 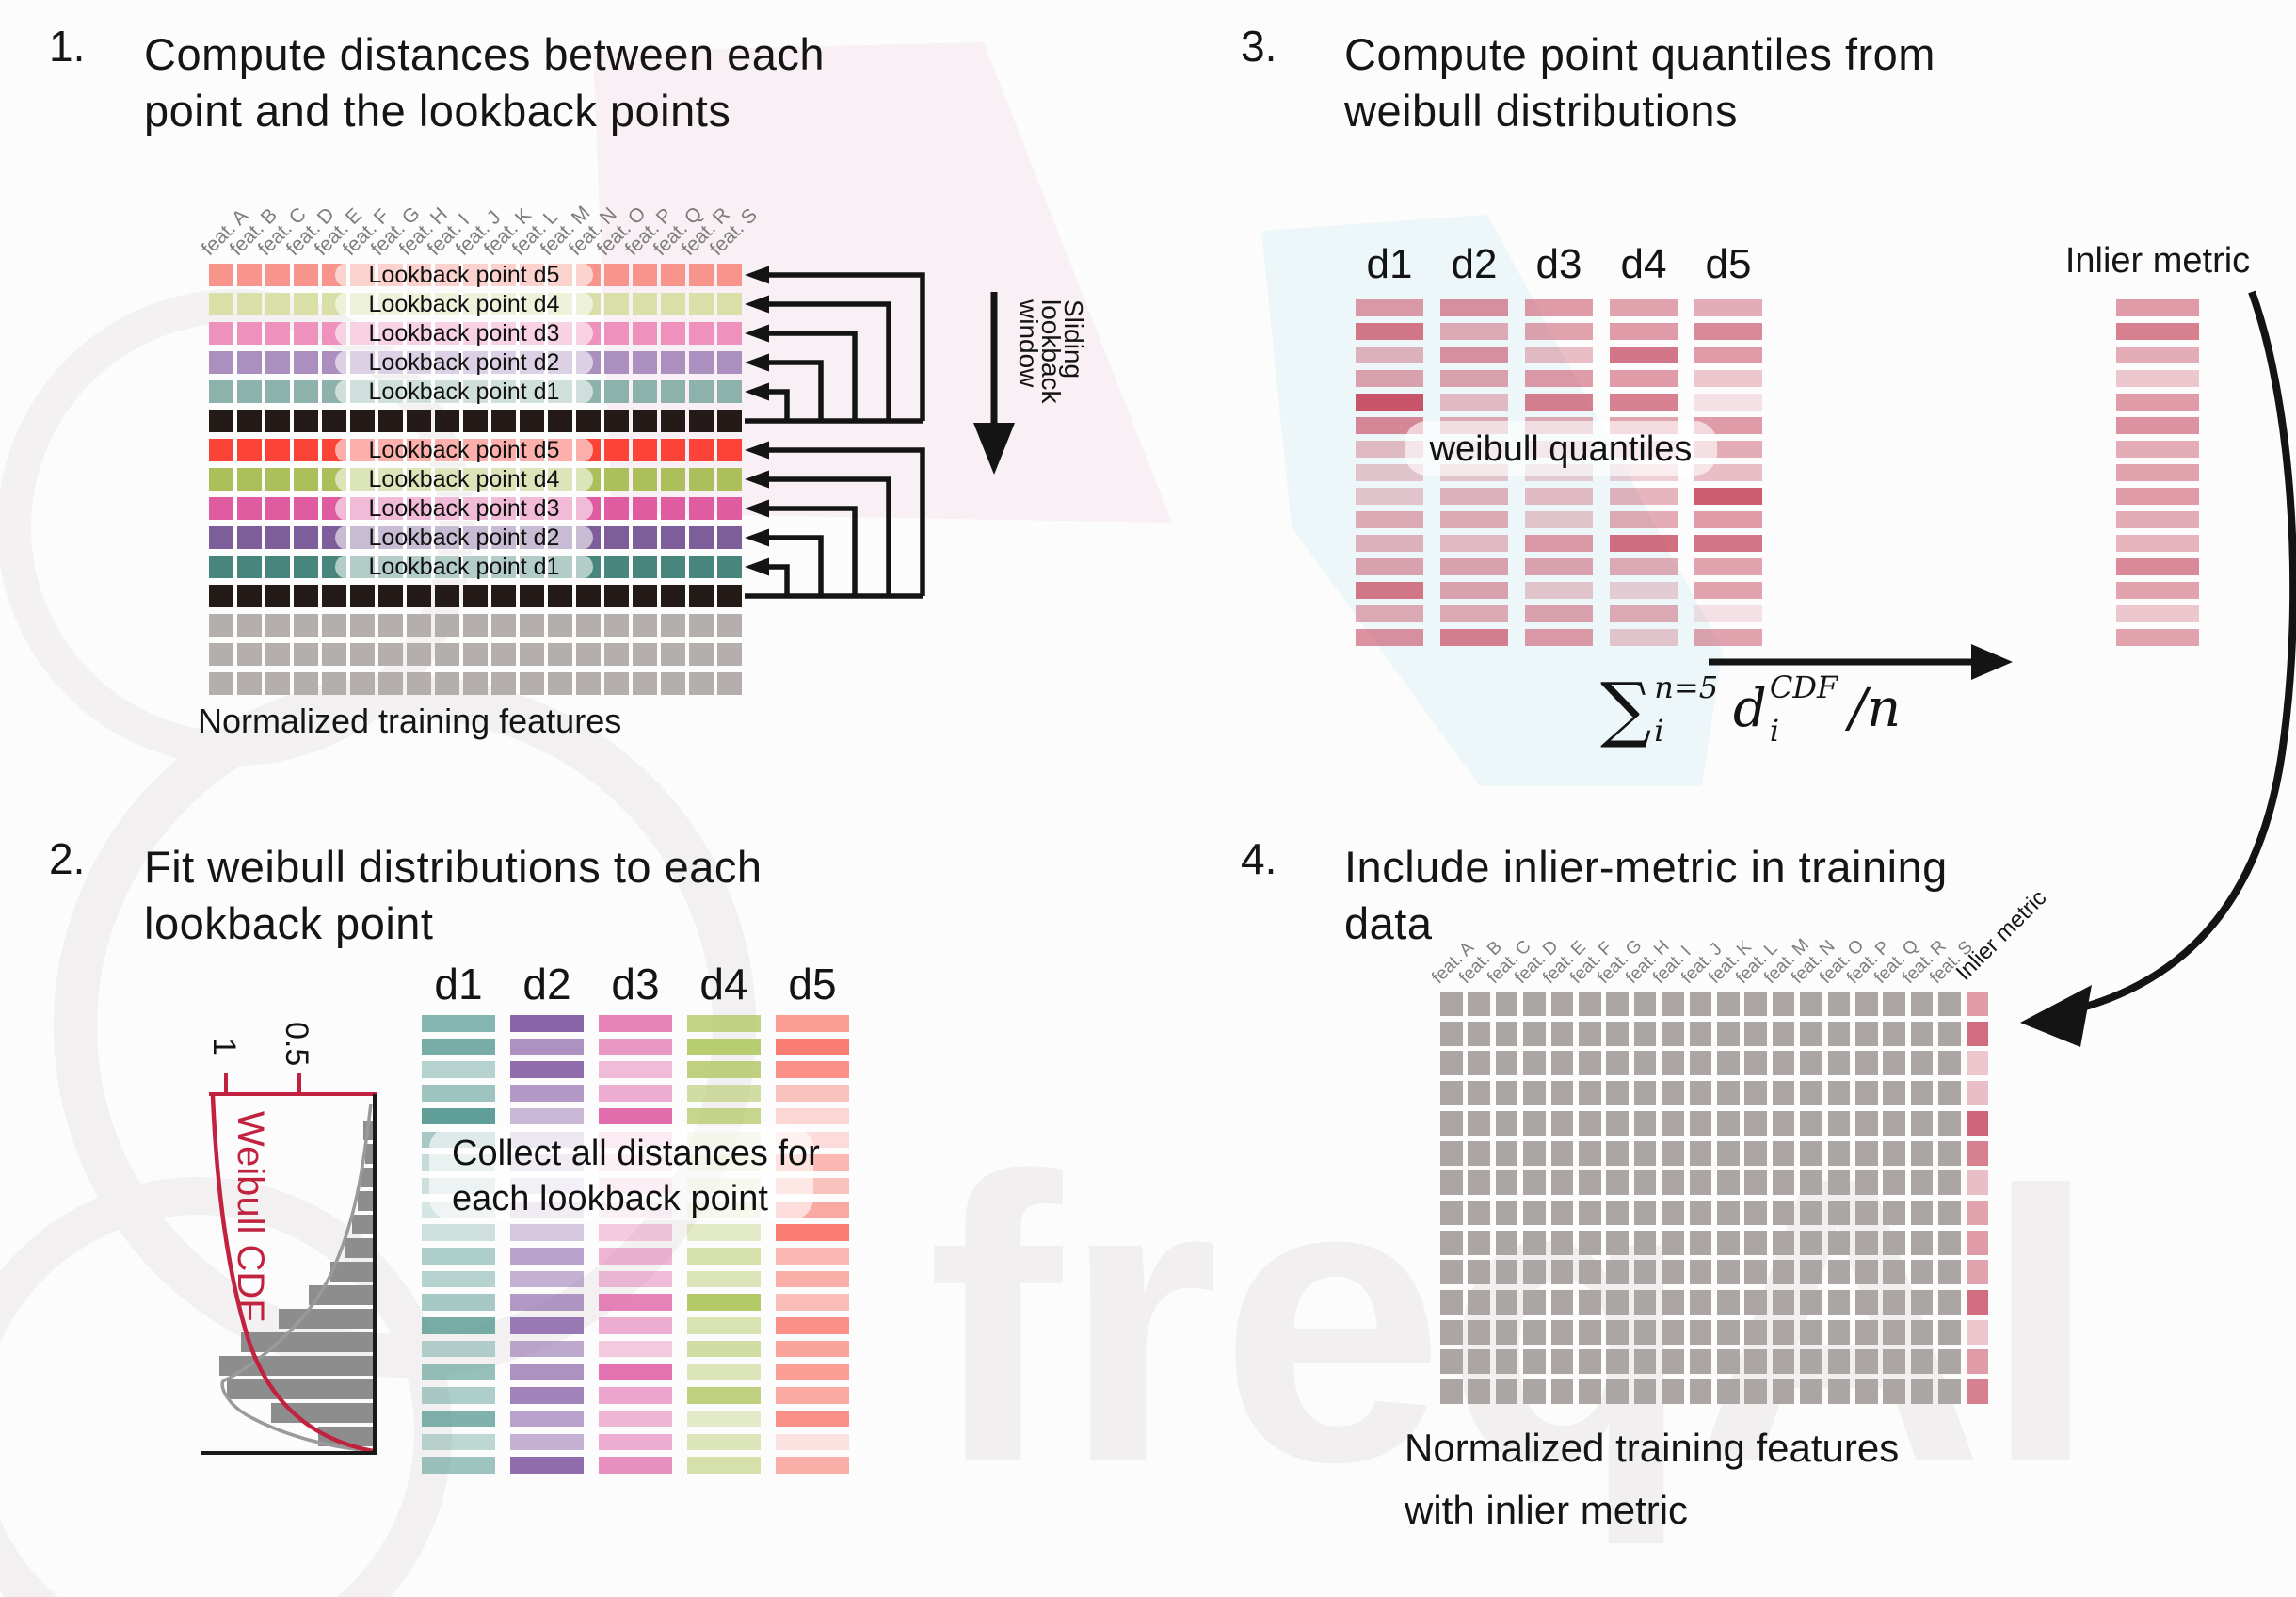 What do you see at coordinates (546, 984) in the screenshot?
I see `distance-column-header: d2` at bounding box center [546, 984].